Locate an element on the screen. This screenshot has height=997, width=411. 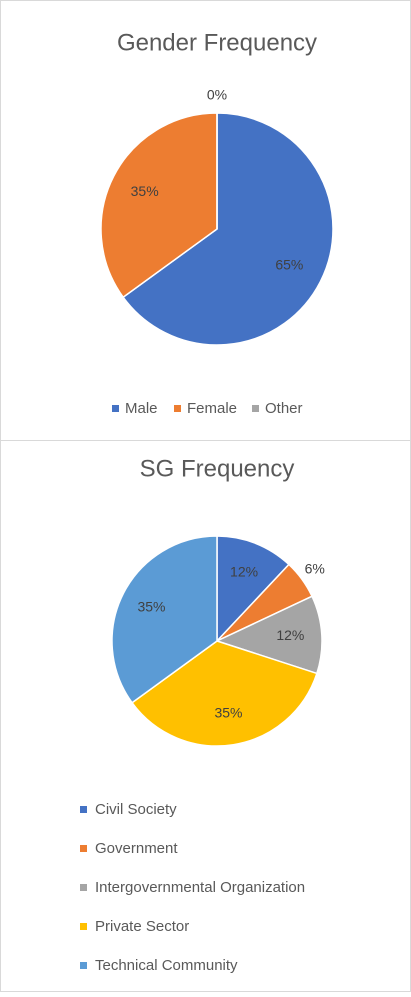
legend-label: Other is located at coordinates (284, 408).